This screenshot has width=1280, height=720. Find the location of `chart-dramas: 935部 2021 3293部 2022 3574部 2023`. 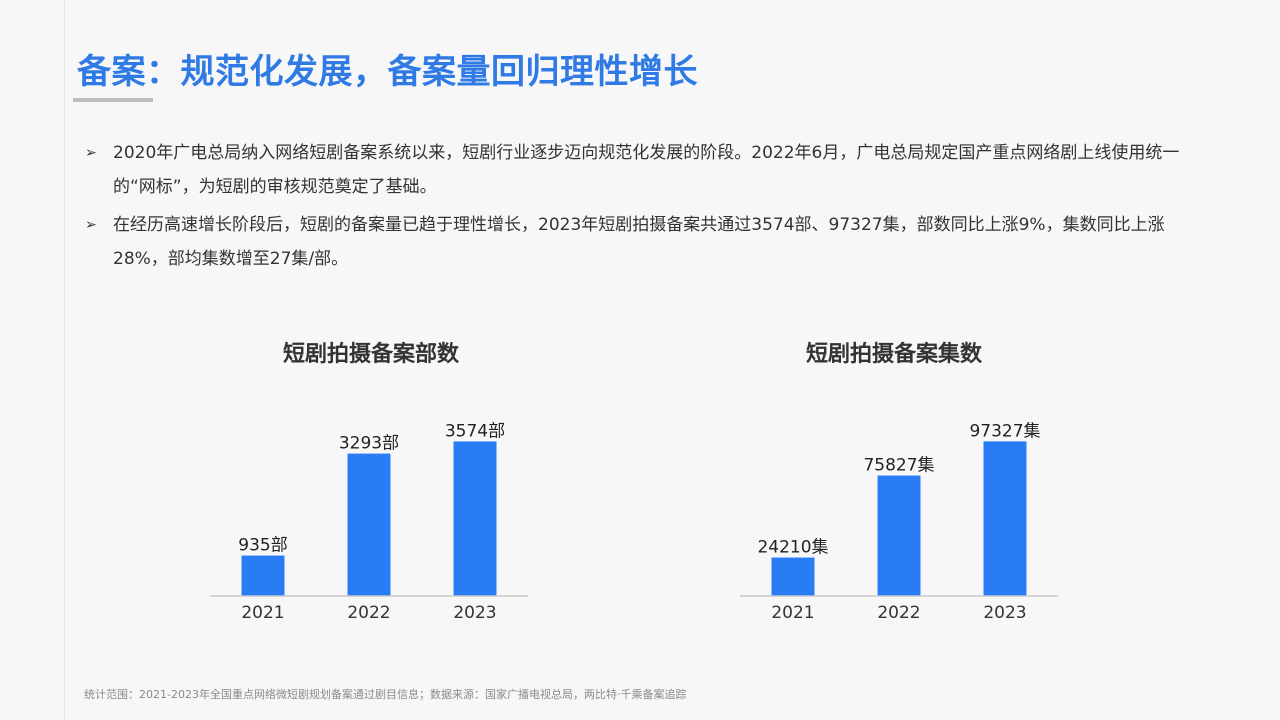

chart-dramas: 935部 2021 3293部 2022 3574部 2023 is located at coordinates (369, 522).